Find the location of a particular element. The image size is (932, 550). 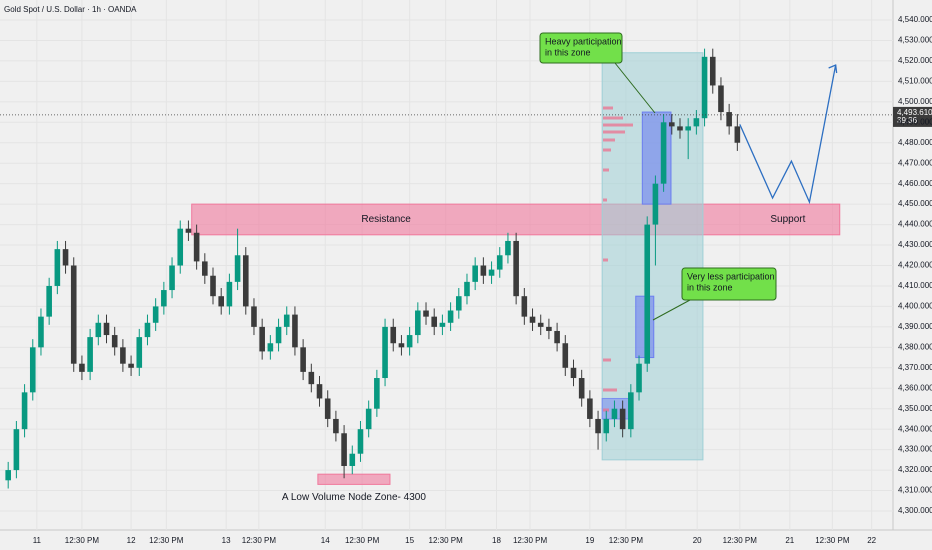

y-tick-label: 4,380.000 is located at coordinates (915, 346).